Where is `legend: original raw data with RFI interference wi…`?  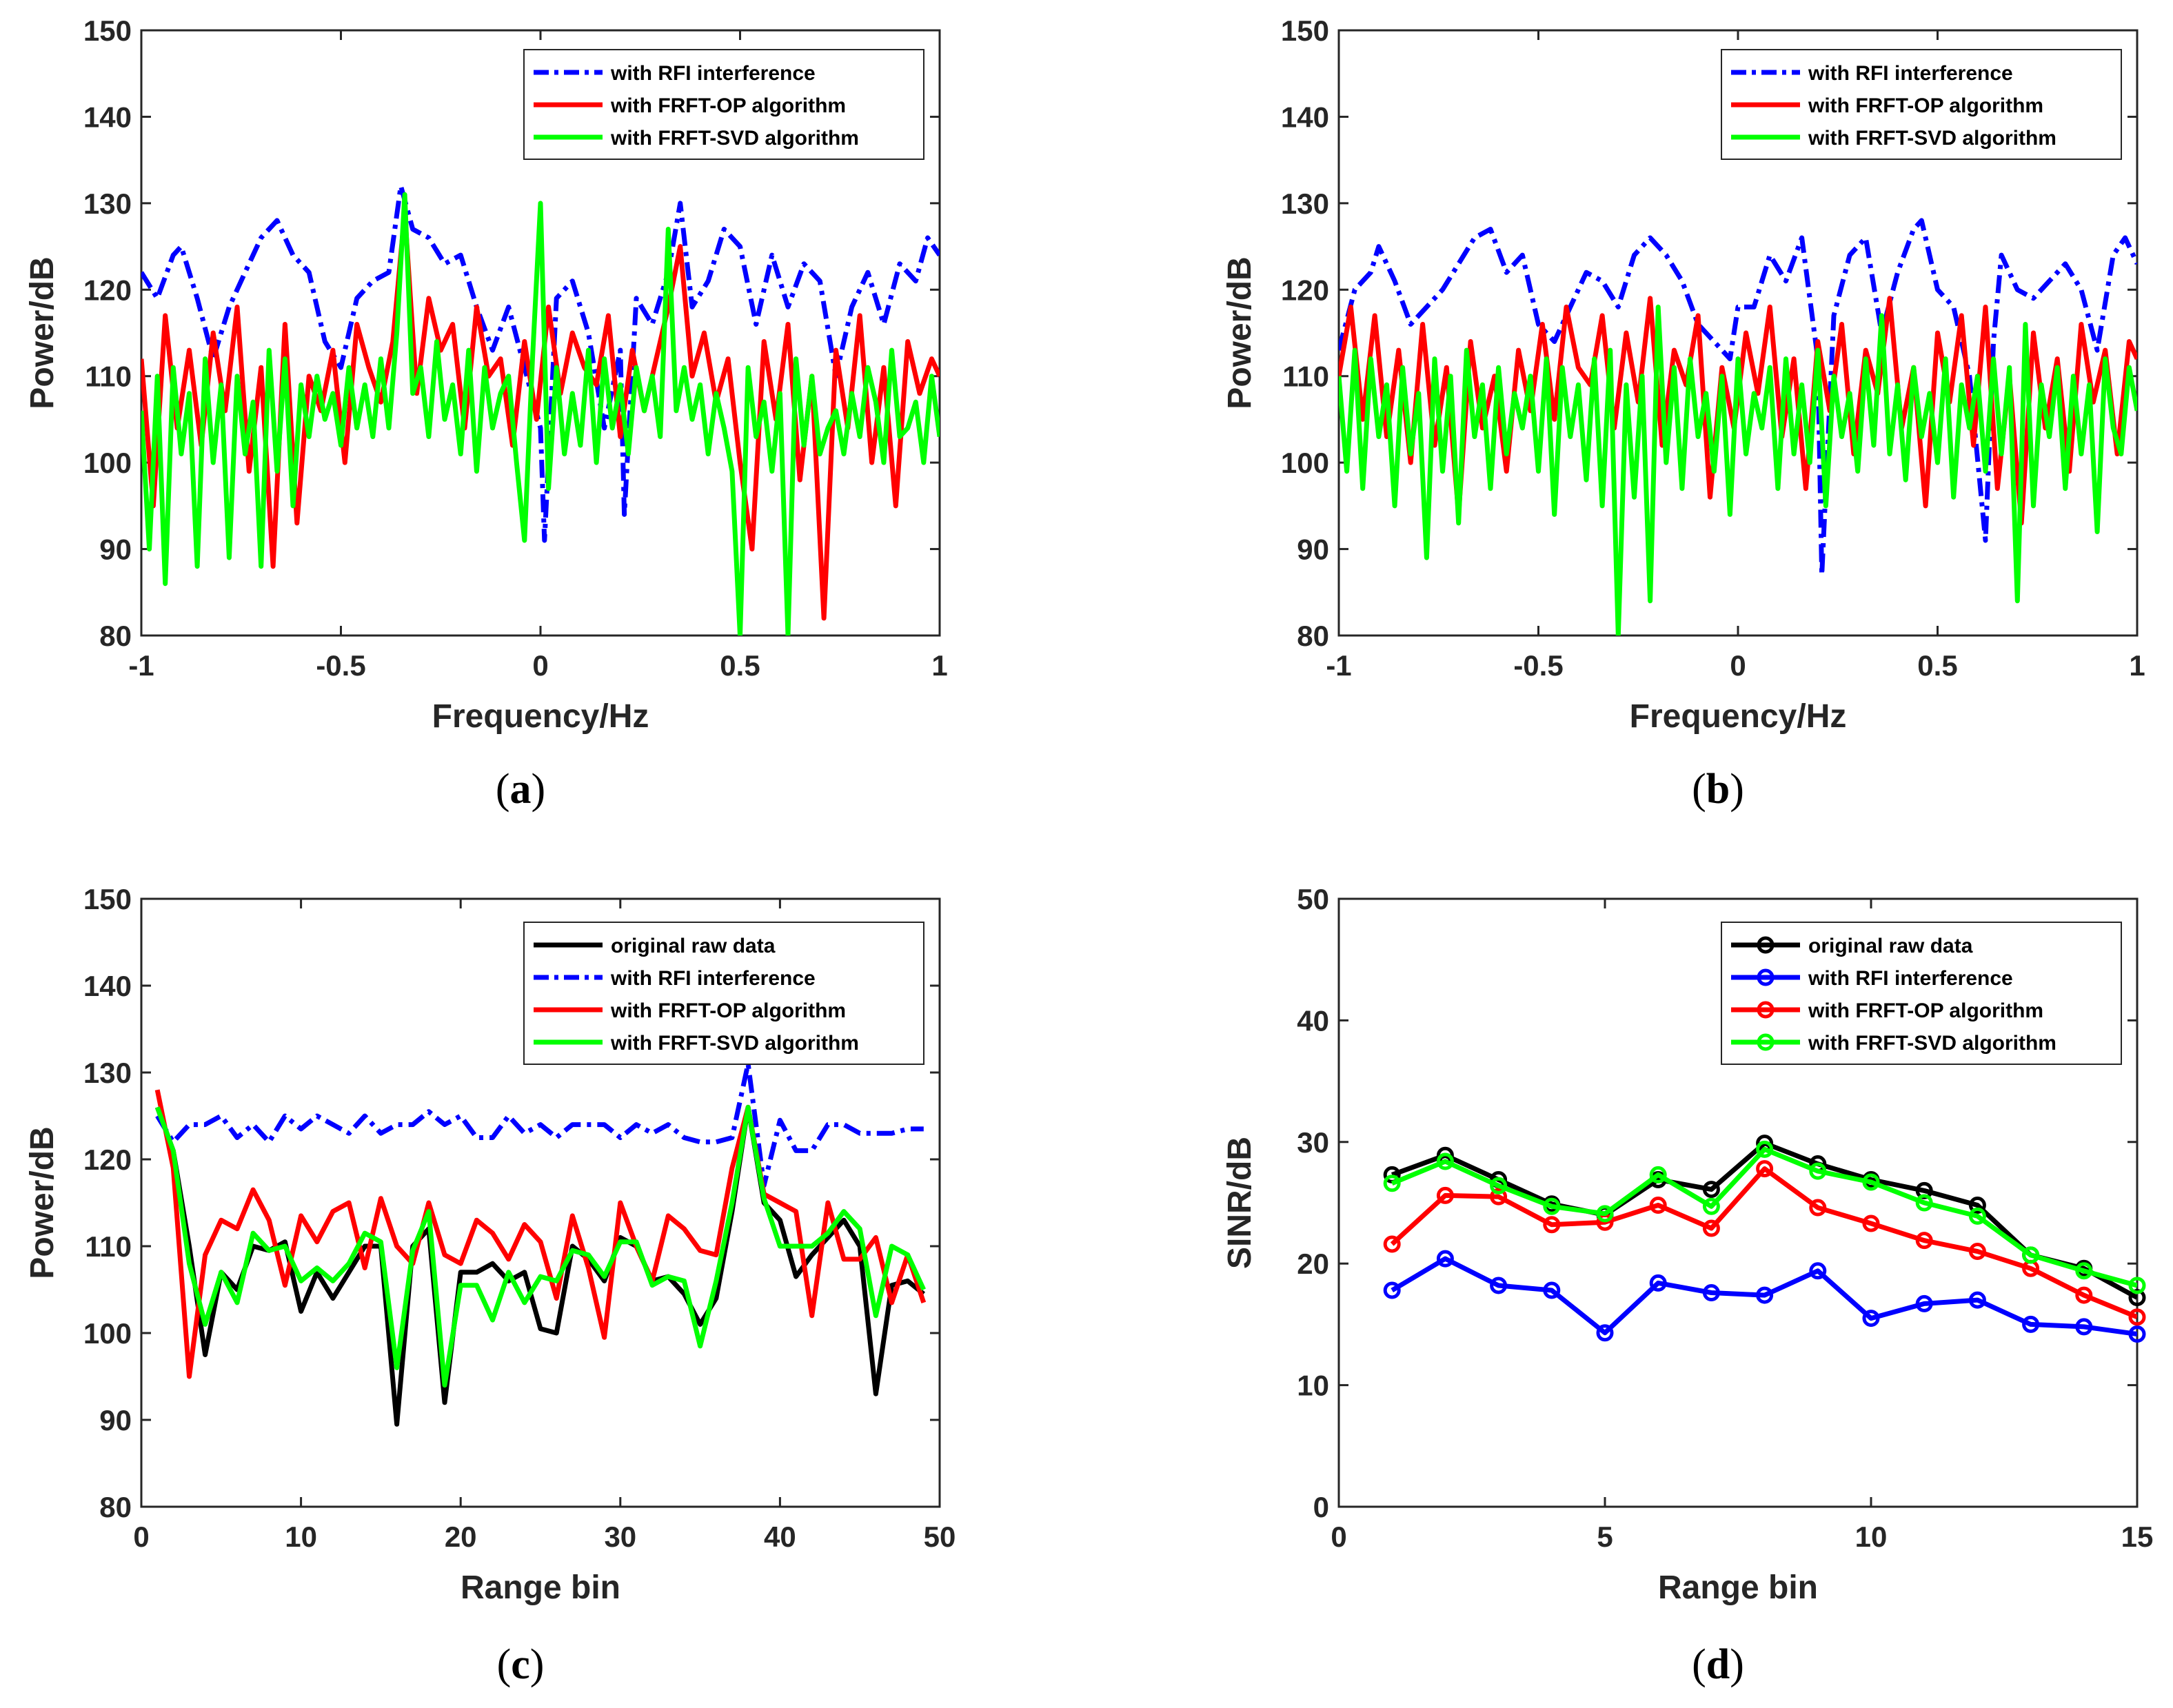 legend: original raw data with RFI interference wi… is located at coordinates (723, 993).